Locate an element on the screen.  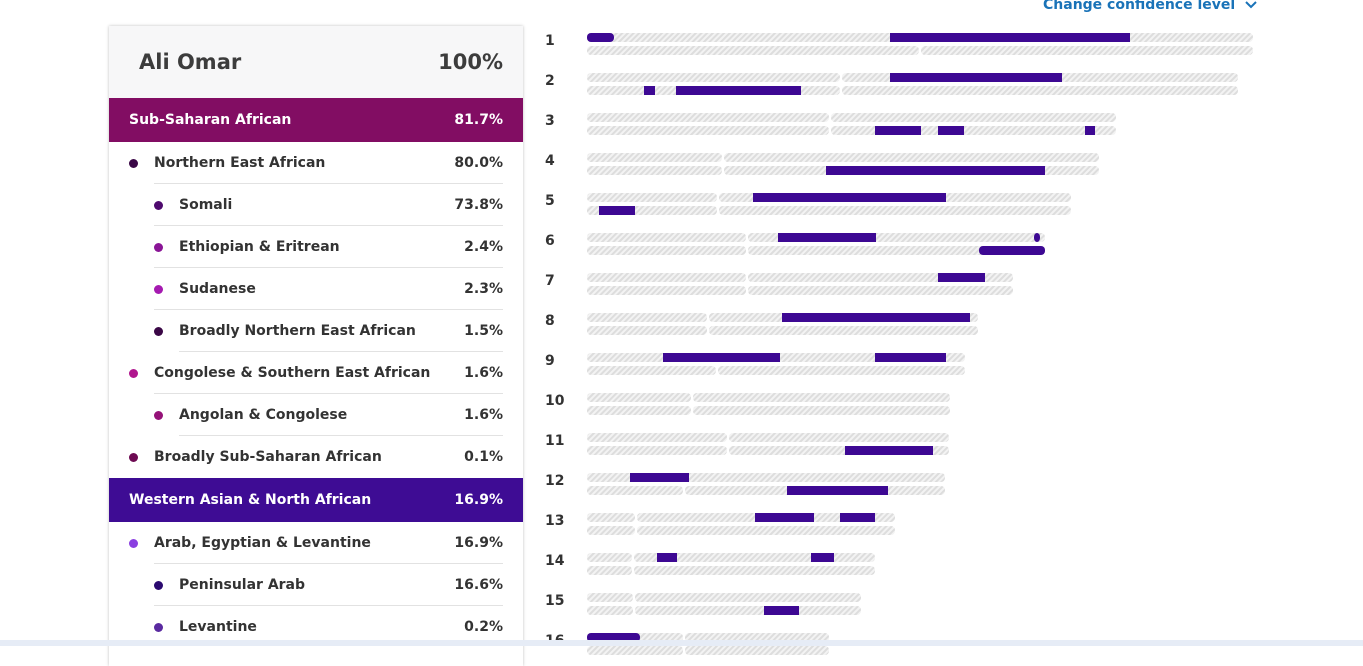
population-peninsular-arab: Peninsular Arab 16.6% is located at coordinates (316, 585).